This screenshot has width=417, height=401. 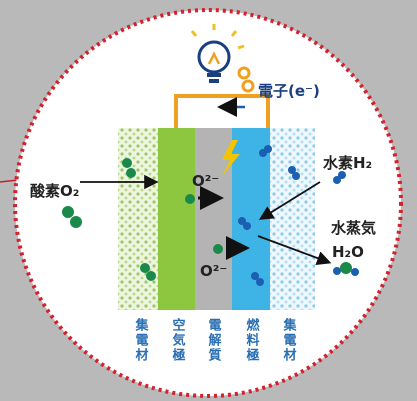 What do you see at coordinates (54, 191) in the screenshot?
I see `oxygen-label: 酸素O₂` at bounding box center [54, 191].